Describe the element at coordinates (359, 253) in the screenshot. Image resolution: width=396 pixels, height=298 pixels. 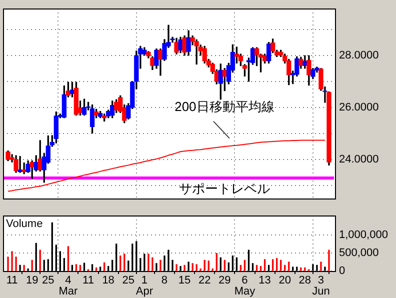
I see `y-tick-label: 500,000` at that location.